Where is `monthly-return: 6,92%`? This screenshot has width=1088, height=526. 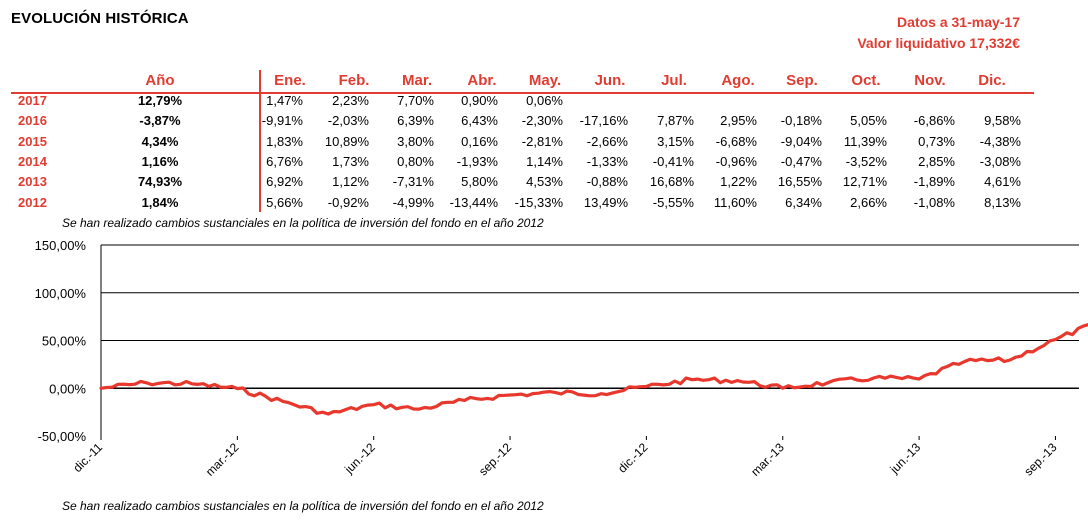 monthly-return: 6,92% is located at coordinates (284, 181).